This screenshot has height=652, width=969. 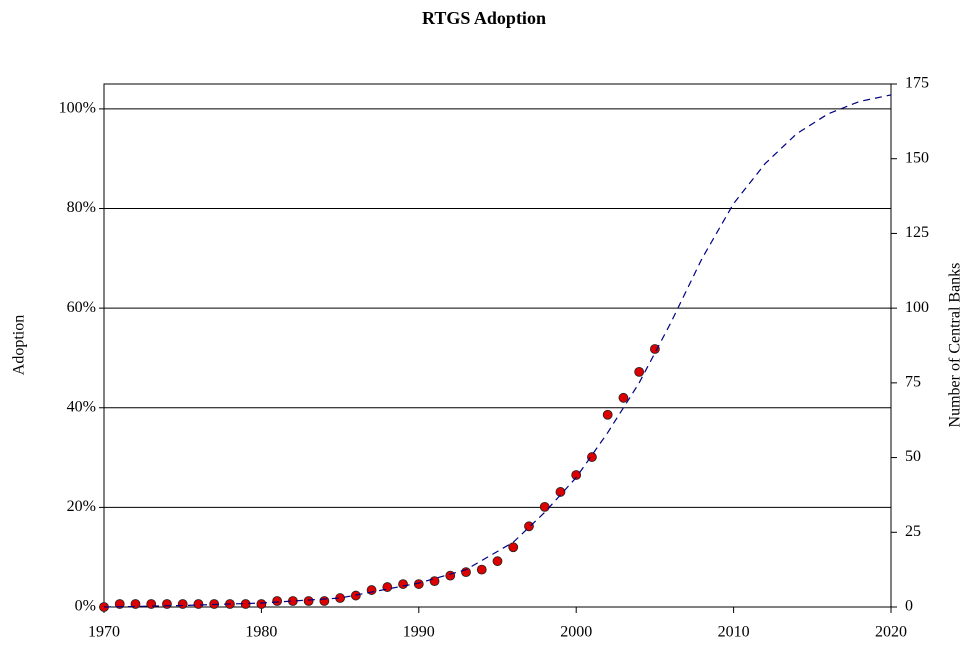 What do you see at coordinates (913, 382) in the screenshot?
I see `y2-tick-label: 75` at bounding box center [913, 382].